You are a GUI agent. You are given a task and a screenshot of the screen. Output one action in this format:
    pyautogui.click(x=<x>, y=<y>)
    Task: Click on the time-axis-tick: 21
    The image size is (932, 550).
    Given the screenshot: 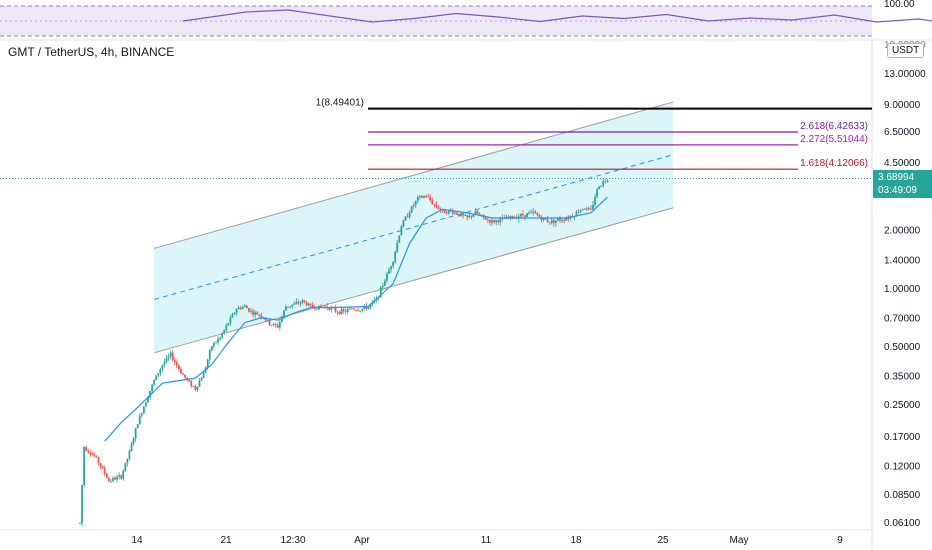 What is the action you would take?
    pyautogui.click(x=226, y=540)
    